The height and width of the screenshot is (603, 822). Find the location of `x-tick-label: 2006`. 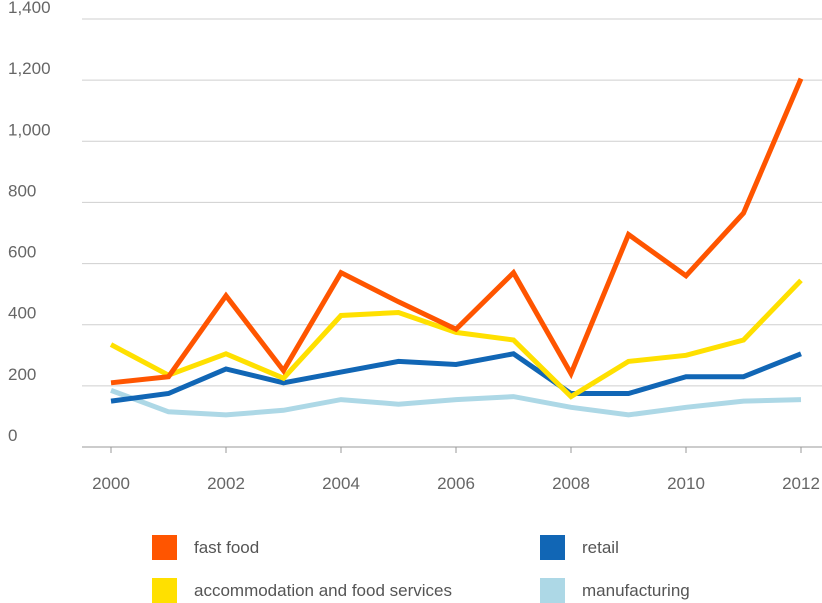

x-tick-label: 2006 is located at coordinates (456, 483).